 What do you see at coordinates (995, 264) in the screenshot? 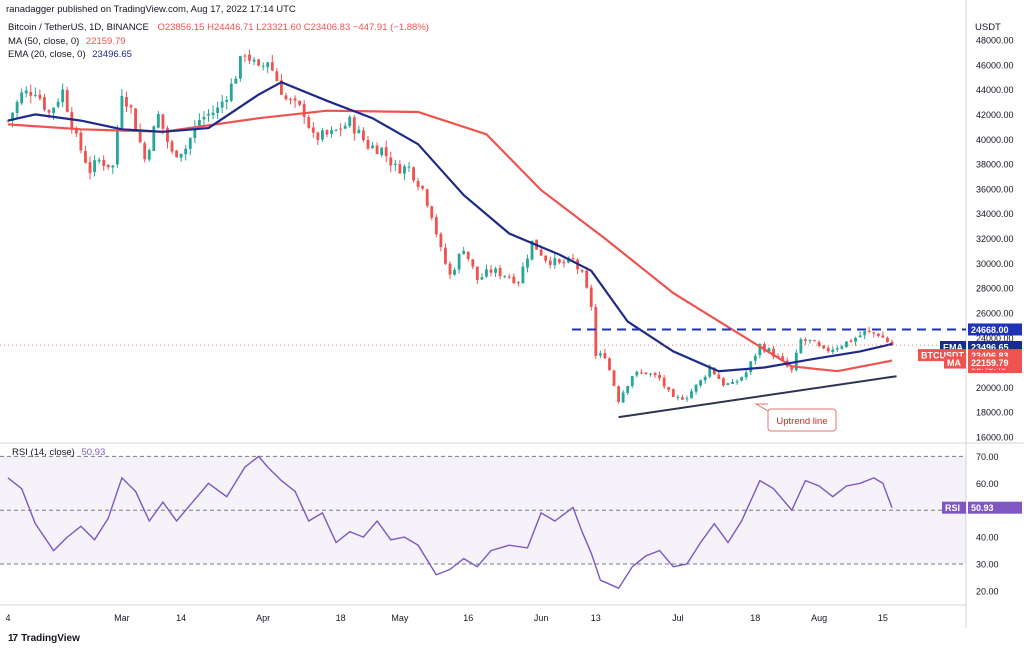
I see `price-tick-label: 30000.00` at bounding box center [995, 264].